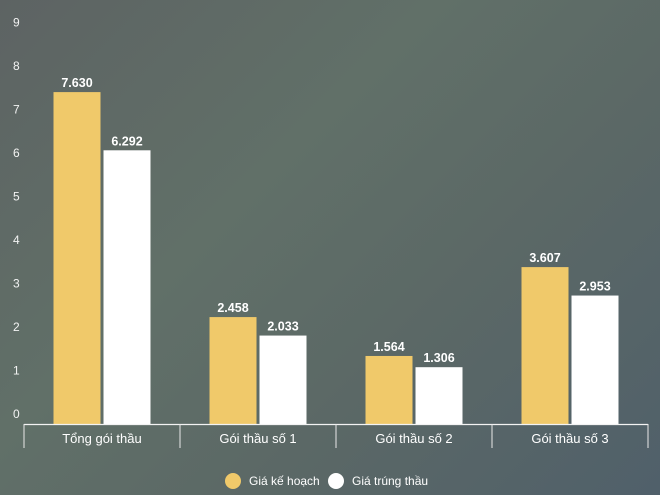 The height and width of the screenshot is (495, 660). Describe the element at coordinates (16, 414) in the screenshot. I see `y-tick-label: 0` at that location.